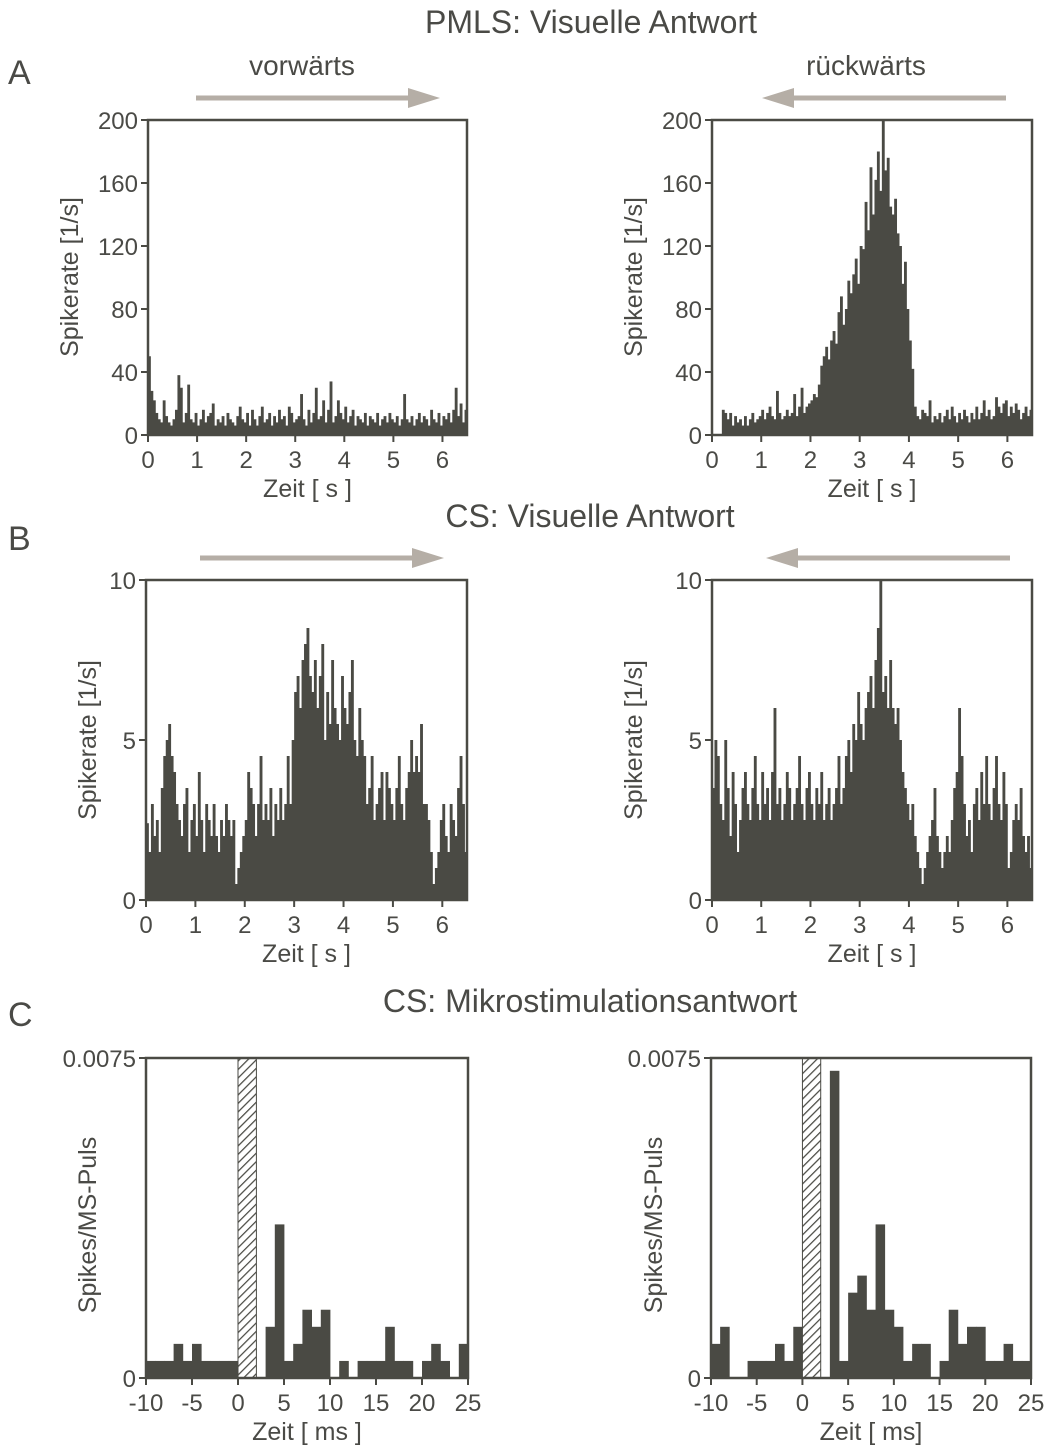  Describe the element at coordinates (99, 1059) in the screenshot. I see `y-tick-label: 0.0075` at that location.